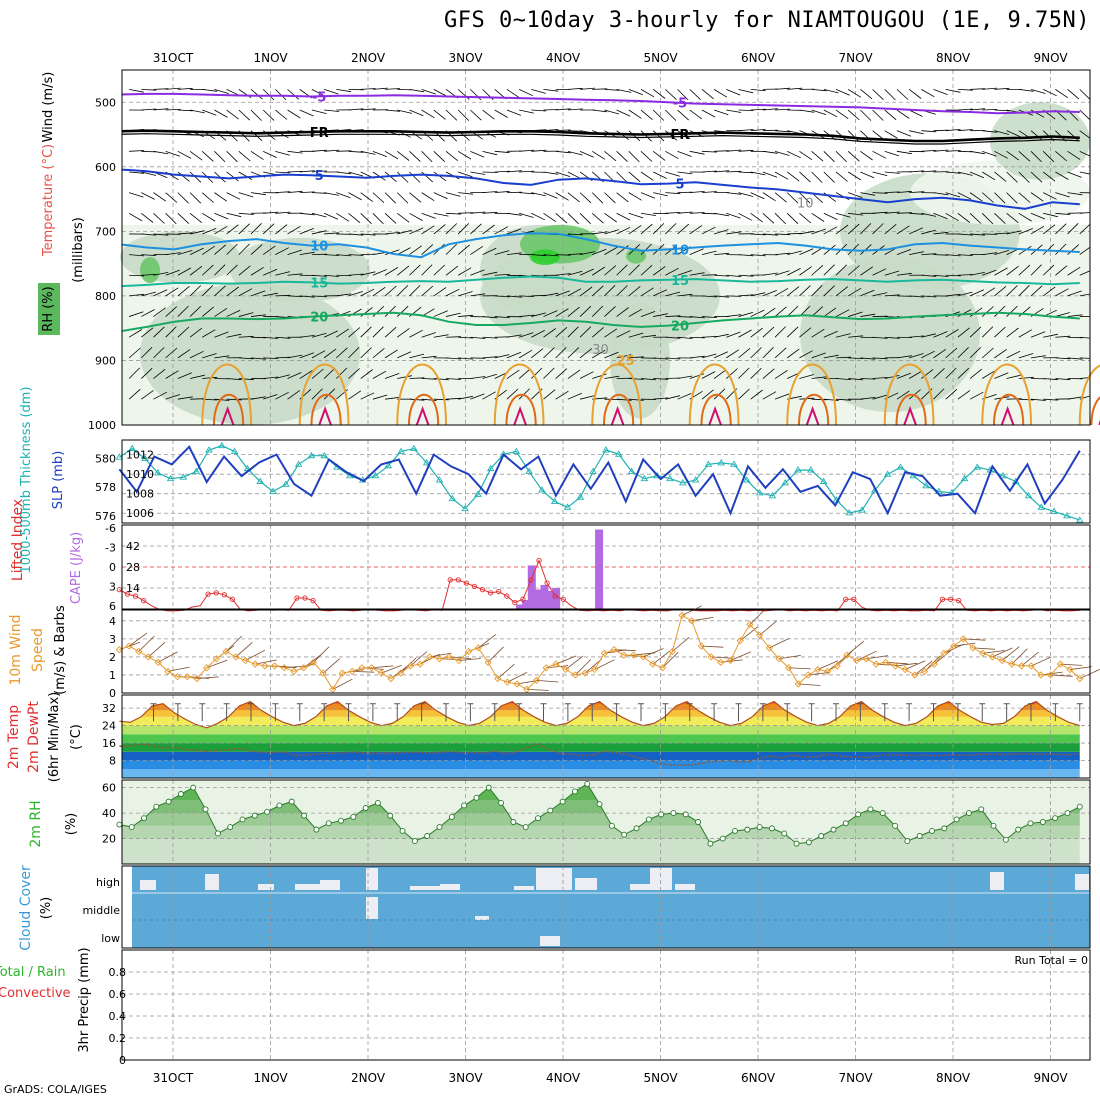 This screenshot has height=1100, width=1100. Describe the element at coordinates (118, 994) in the screenshot. I see `y-tick-precip: 0.6` at that location.